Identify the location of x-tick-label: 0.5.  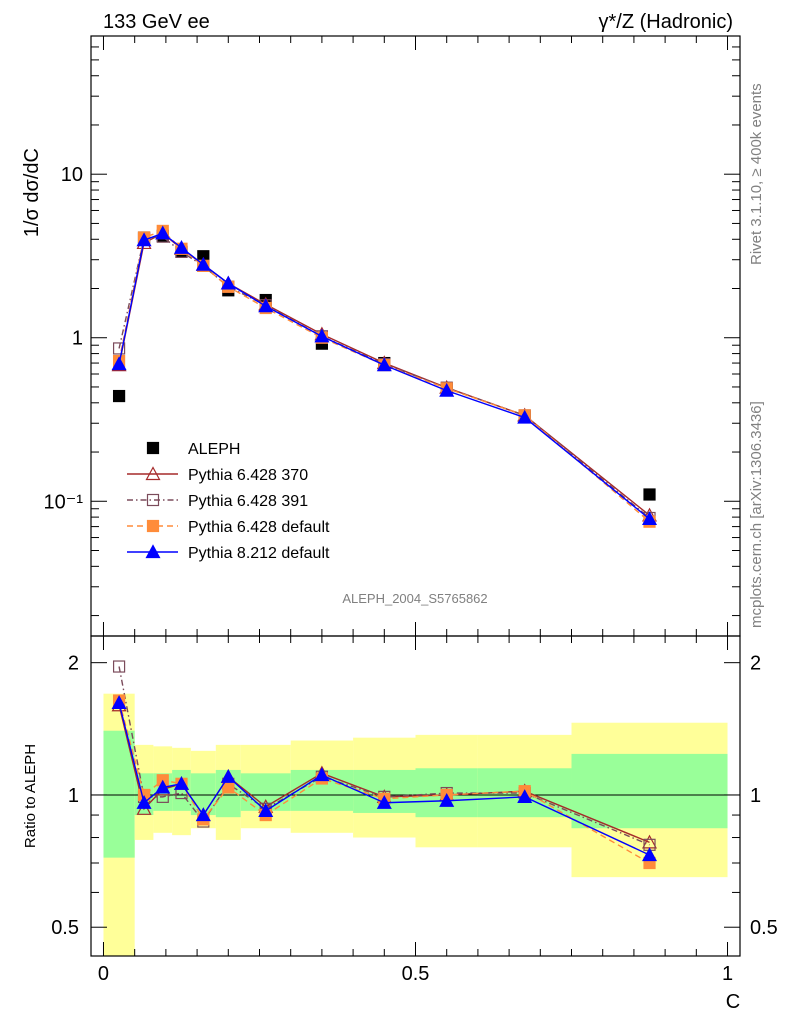
(416, 974).